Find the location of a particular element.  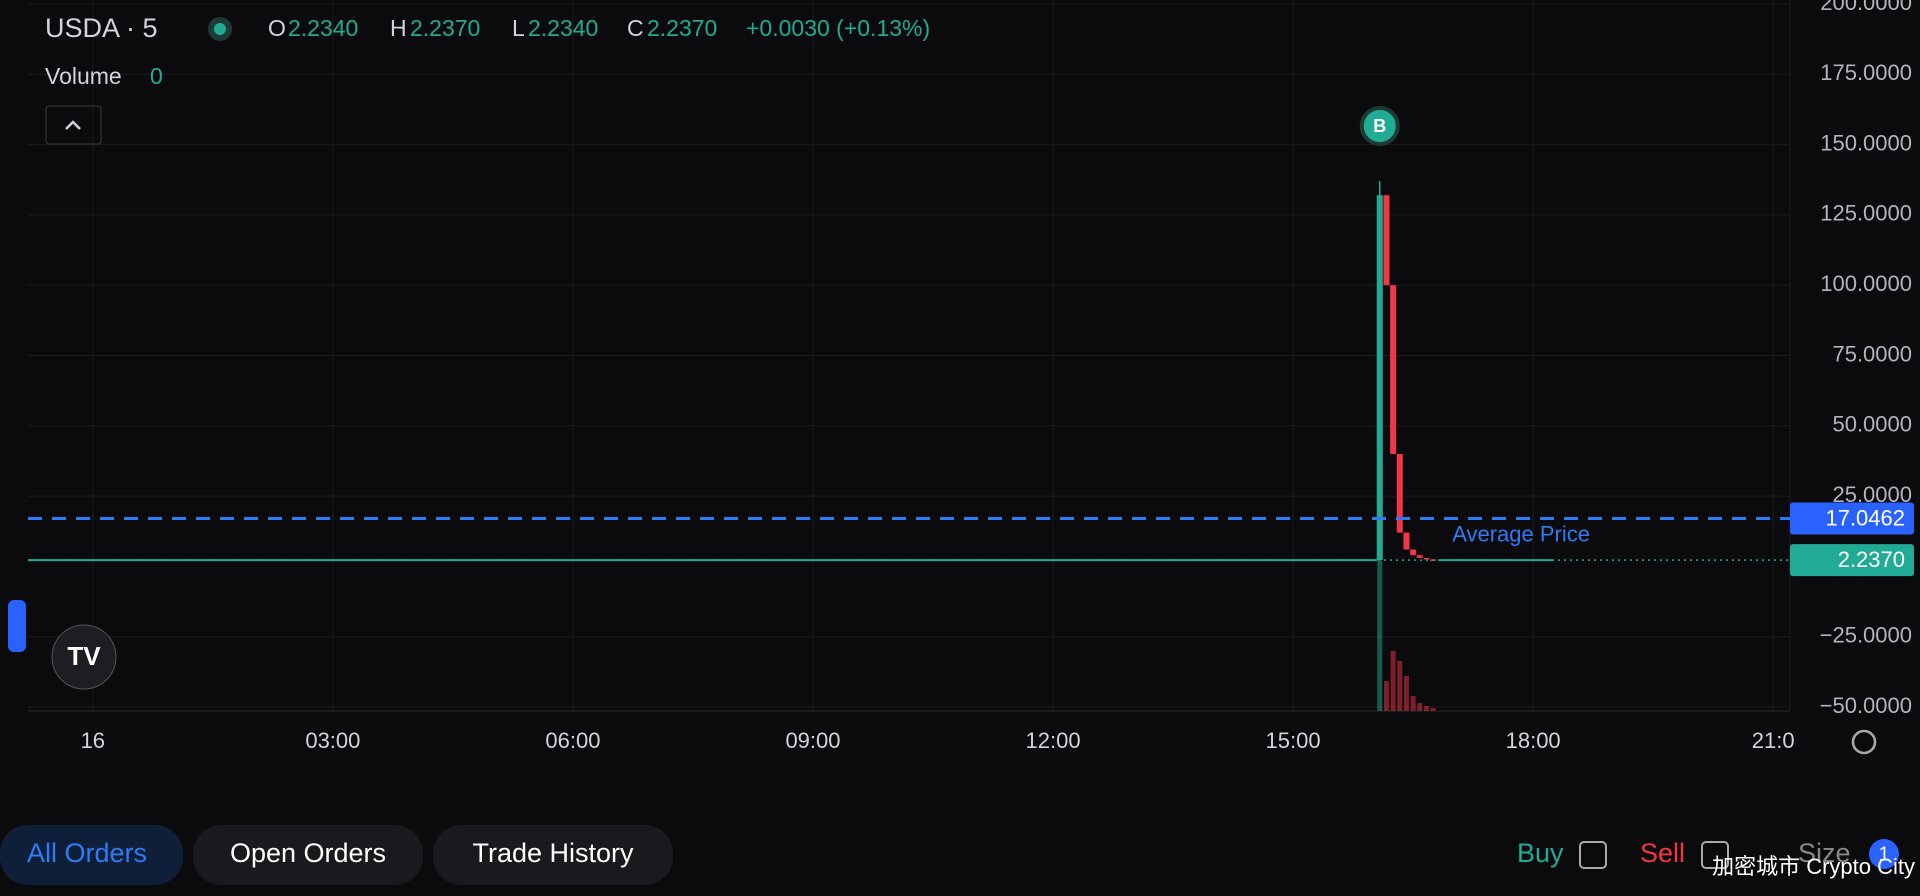

tab-label: All Orders is located at coordinates (87, 853).